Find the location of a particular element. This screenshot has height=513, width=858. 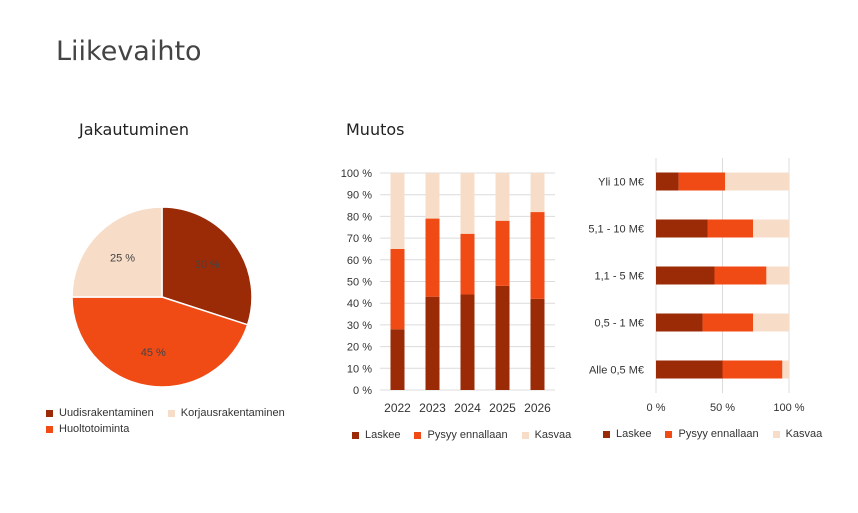

pie-chart-title: Jakautuminen is located at coordinates (134, 129).